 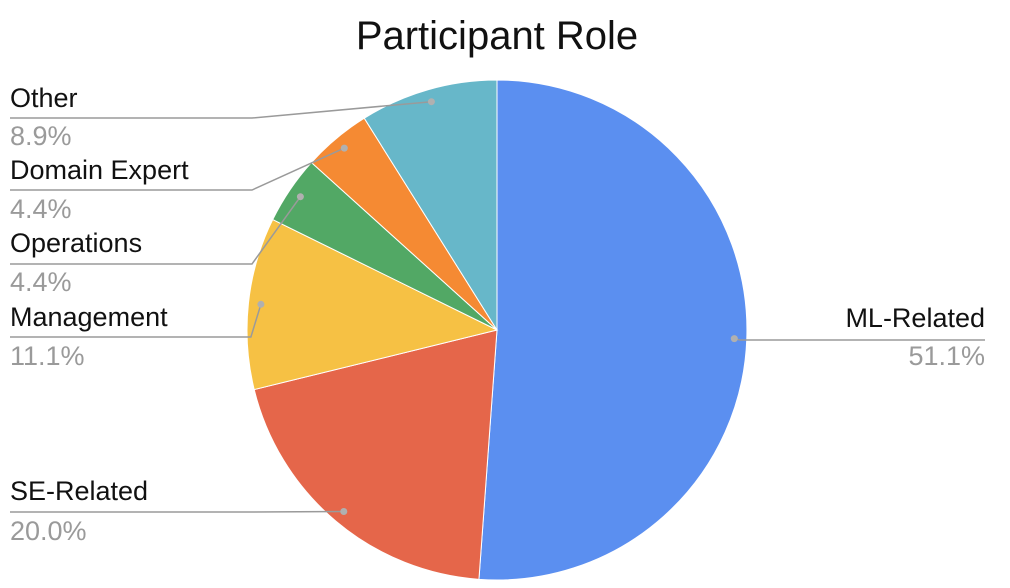 I want to click on leader-dot-se-related, so click(x=344, y=511).